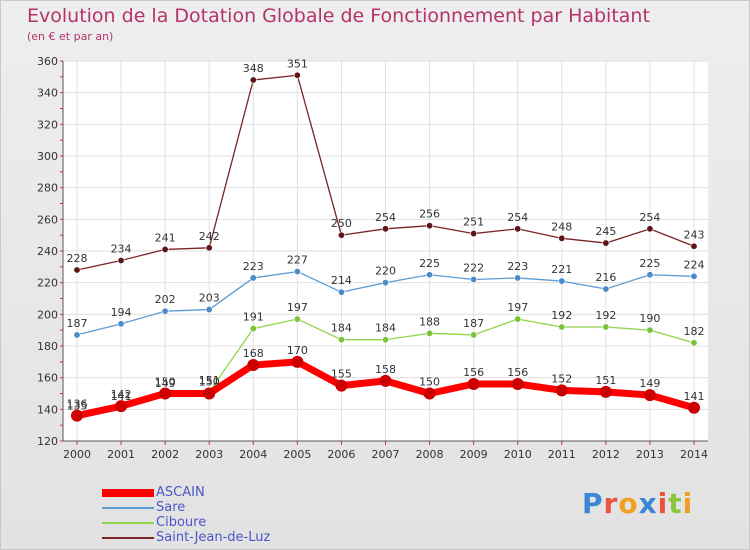 The height and width of the screenshot is (550, 750). Describe the element at coordinates (47, 409) in the screenshot. I see `y-tick-label: 140` at that location.